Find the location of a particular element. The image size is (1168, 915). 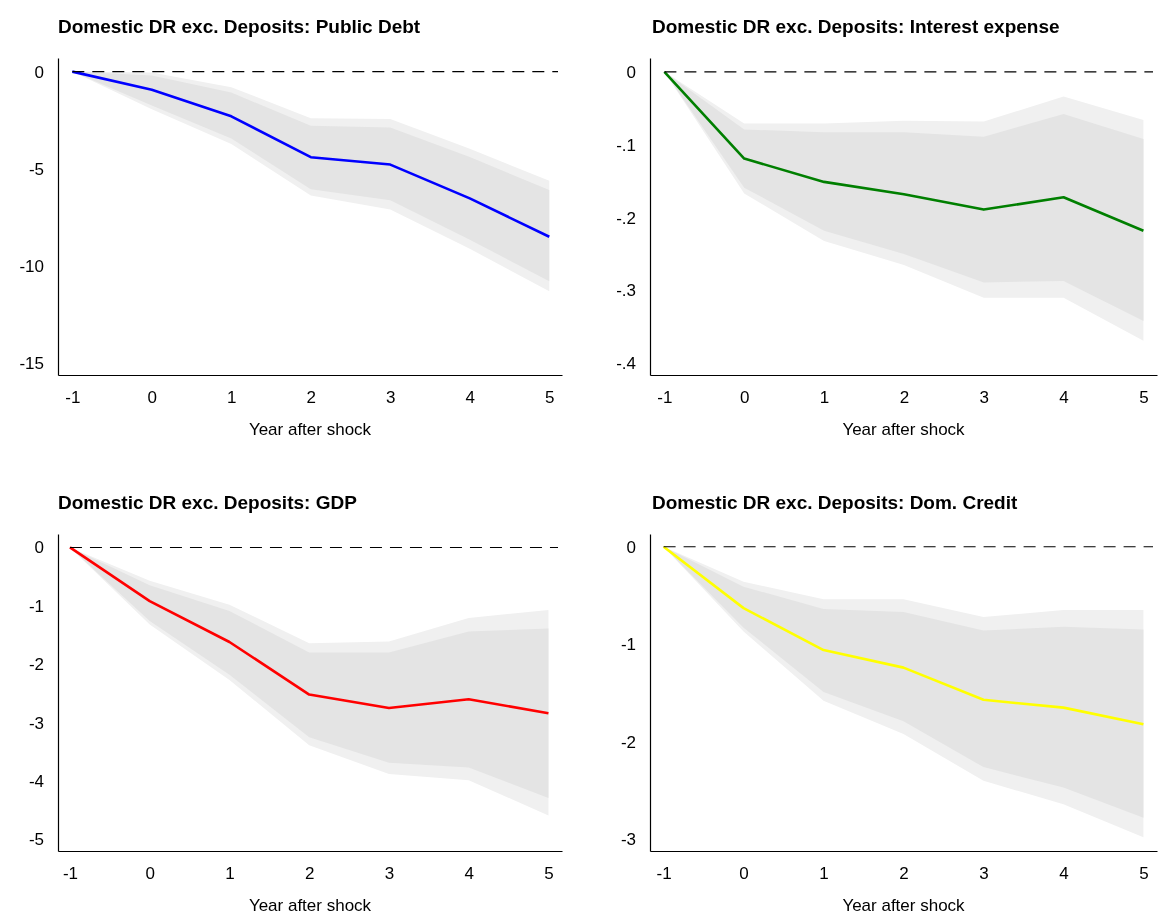

y-tick-label: -4 is located at coordinates (36, 781).